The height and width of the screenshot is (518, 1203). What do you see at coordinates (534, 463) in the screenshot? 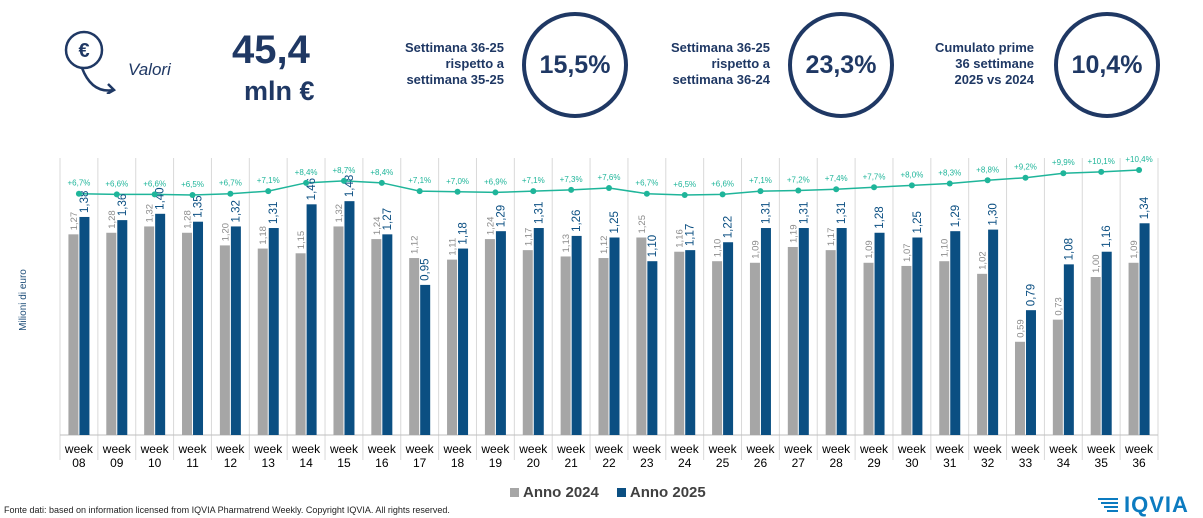
I see `x-tick-label: 20` at bounding box center [534, 463].